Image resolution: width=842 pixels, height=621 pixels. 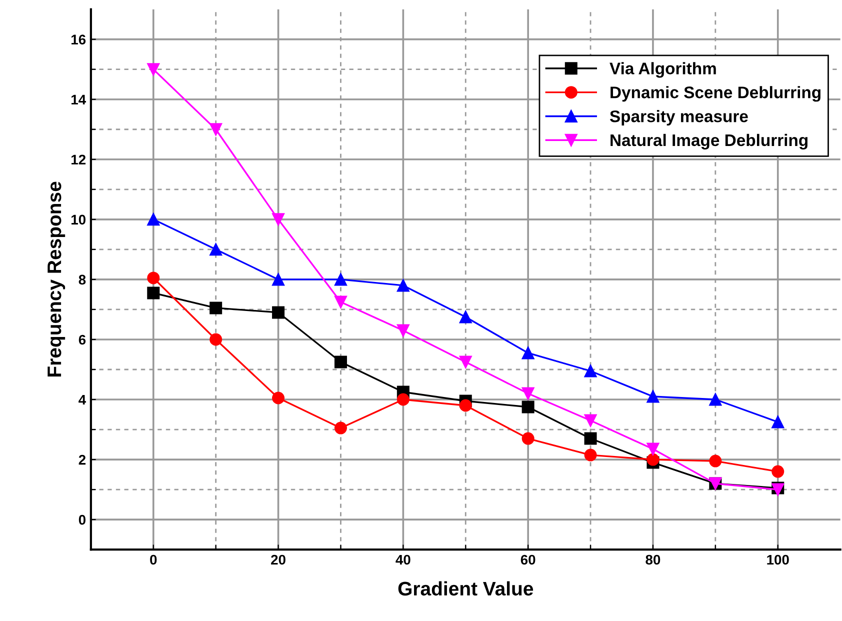 What do you see at coordinates (679, 118) in the screenshot?
I see `legend-label: Sparsity measure` at bounding box center [679, 118].